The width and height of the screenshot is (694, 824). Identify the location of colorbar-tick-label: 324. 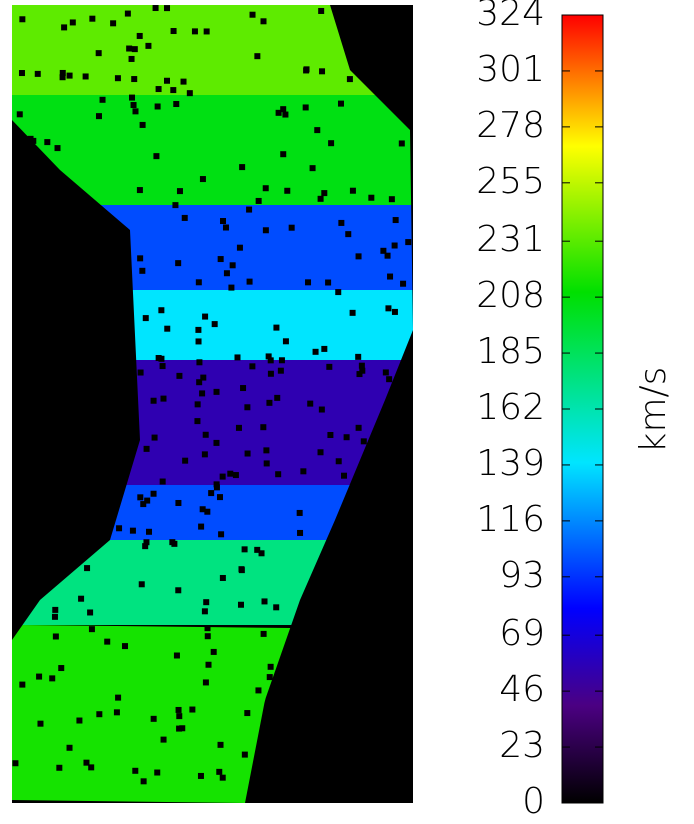
(510, 17).